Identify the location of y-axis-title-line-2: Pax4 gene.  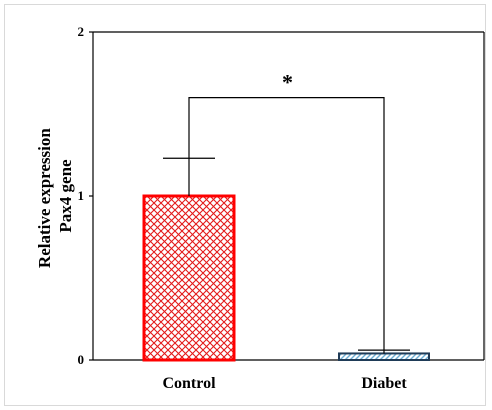
(65, 196).